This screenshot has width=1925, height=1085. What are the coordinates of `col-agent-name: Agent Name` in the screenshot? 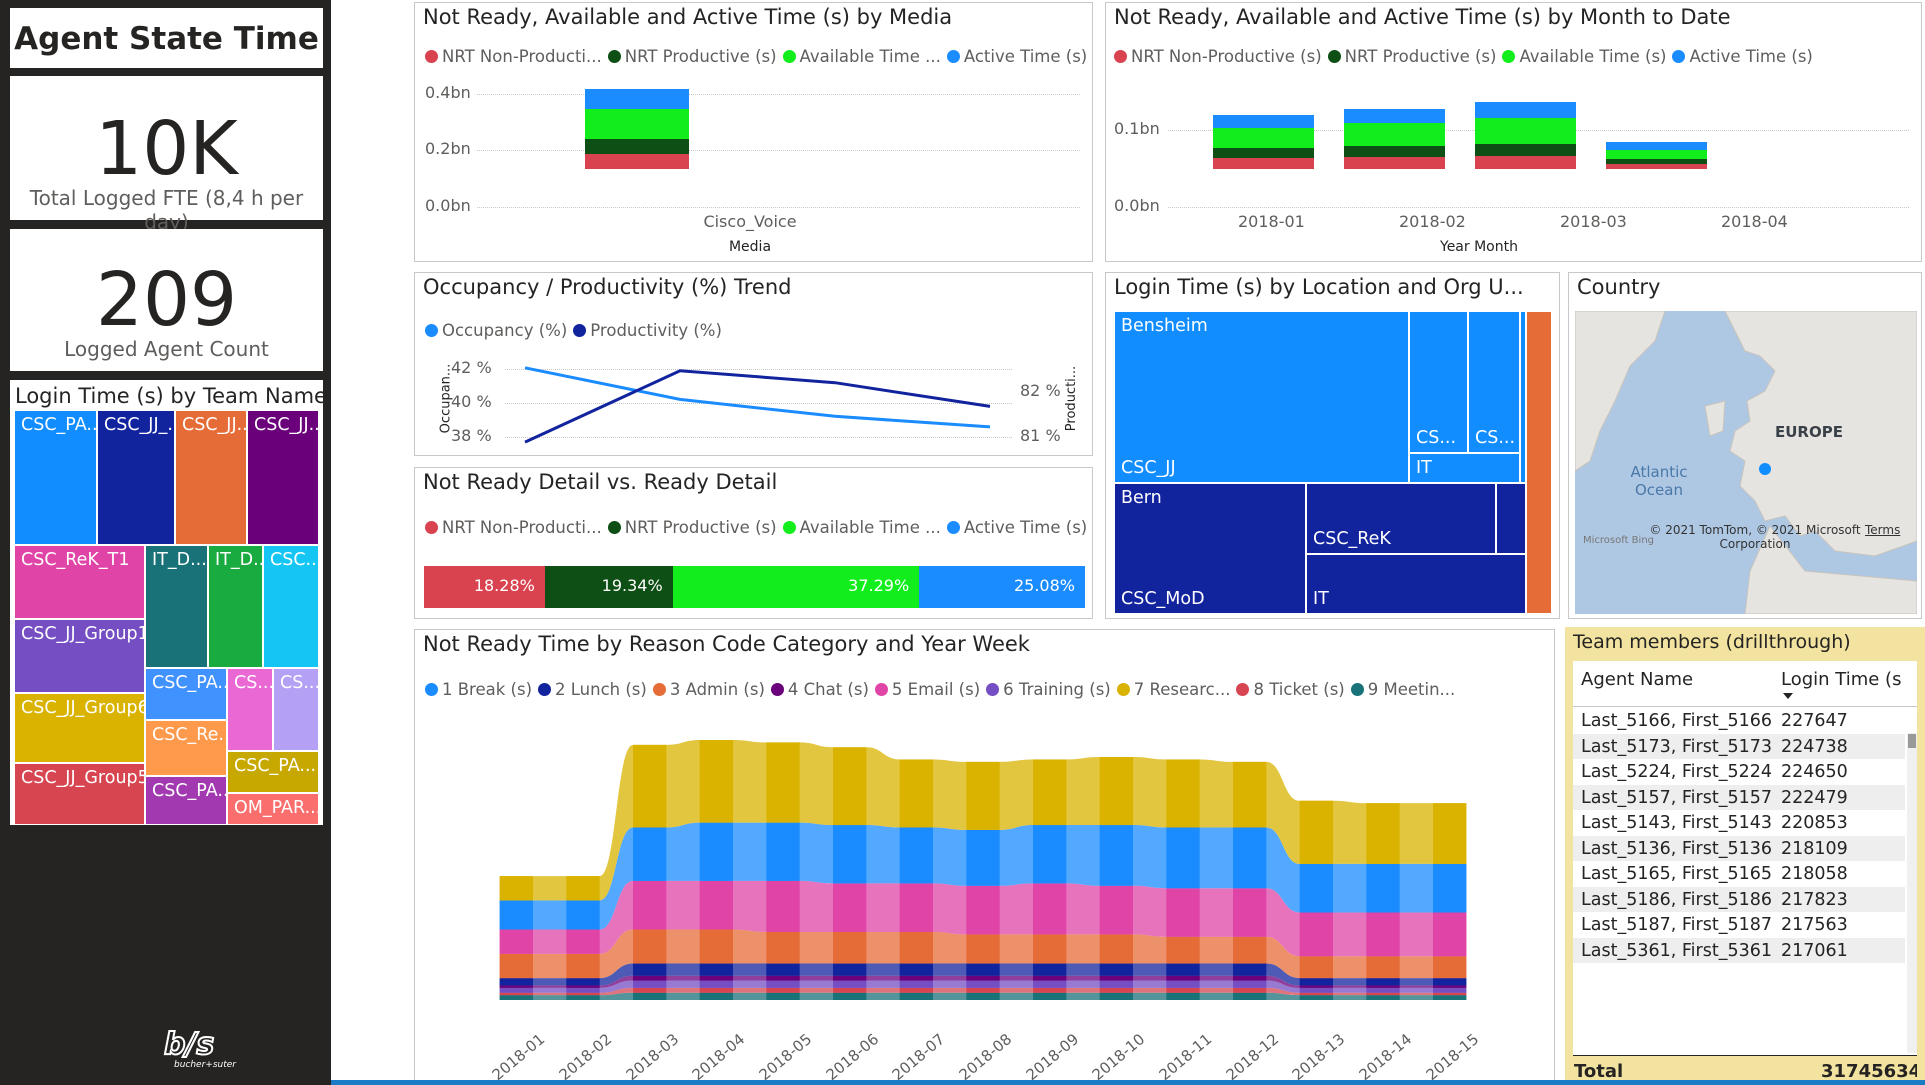 It's located at (1637, 679).